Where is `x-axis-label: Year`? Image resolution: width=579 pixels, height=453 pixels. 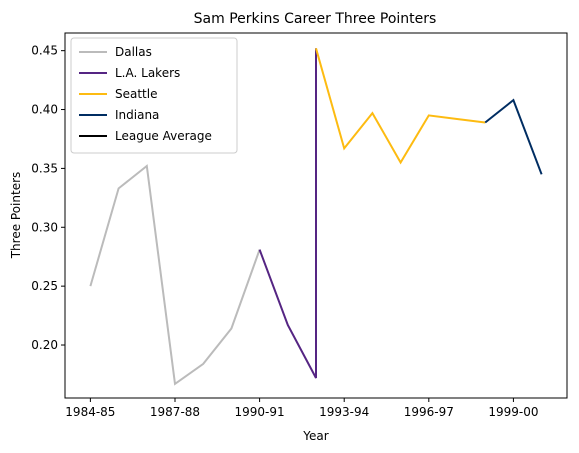
x-axis-label: Year is located at coordinates (315, 436).